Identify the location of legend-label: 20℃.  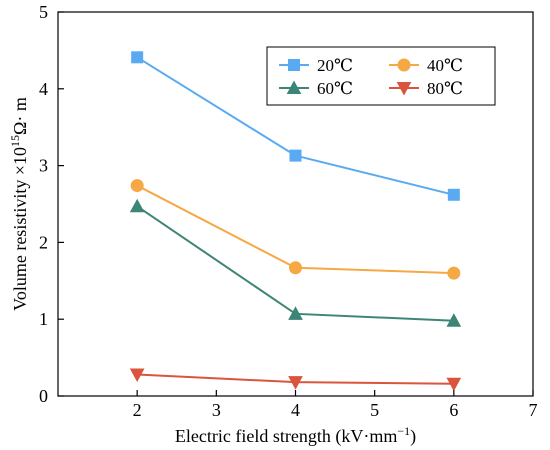
(335, 65).